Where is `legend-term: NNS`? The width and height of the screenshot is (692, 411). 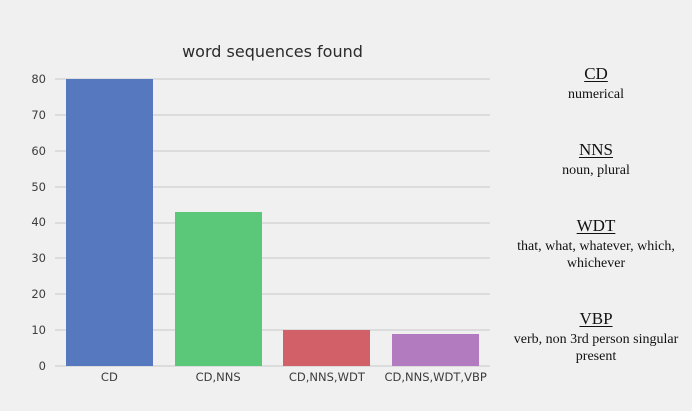
legend-term: NNS is located at coordinates (595, 150).